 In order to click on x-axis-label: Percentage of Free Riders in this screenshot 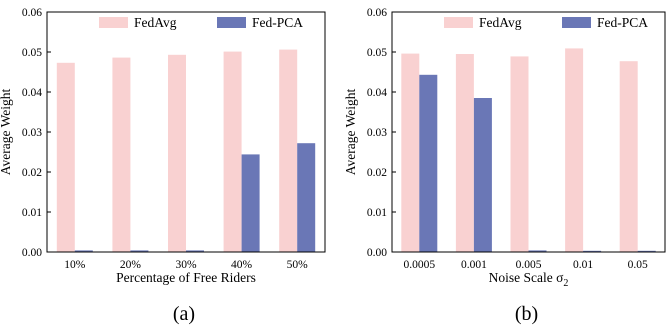, I will do `click(186, 277)`.